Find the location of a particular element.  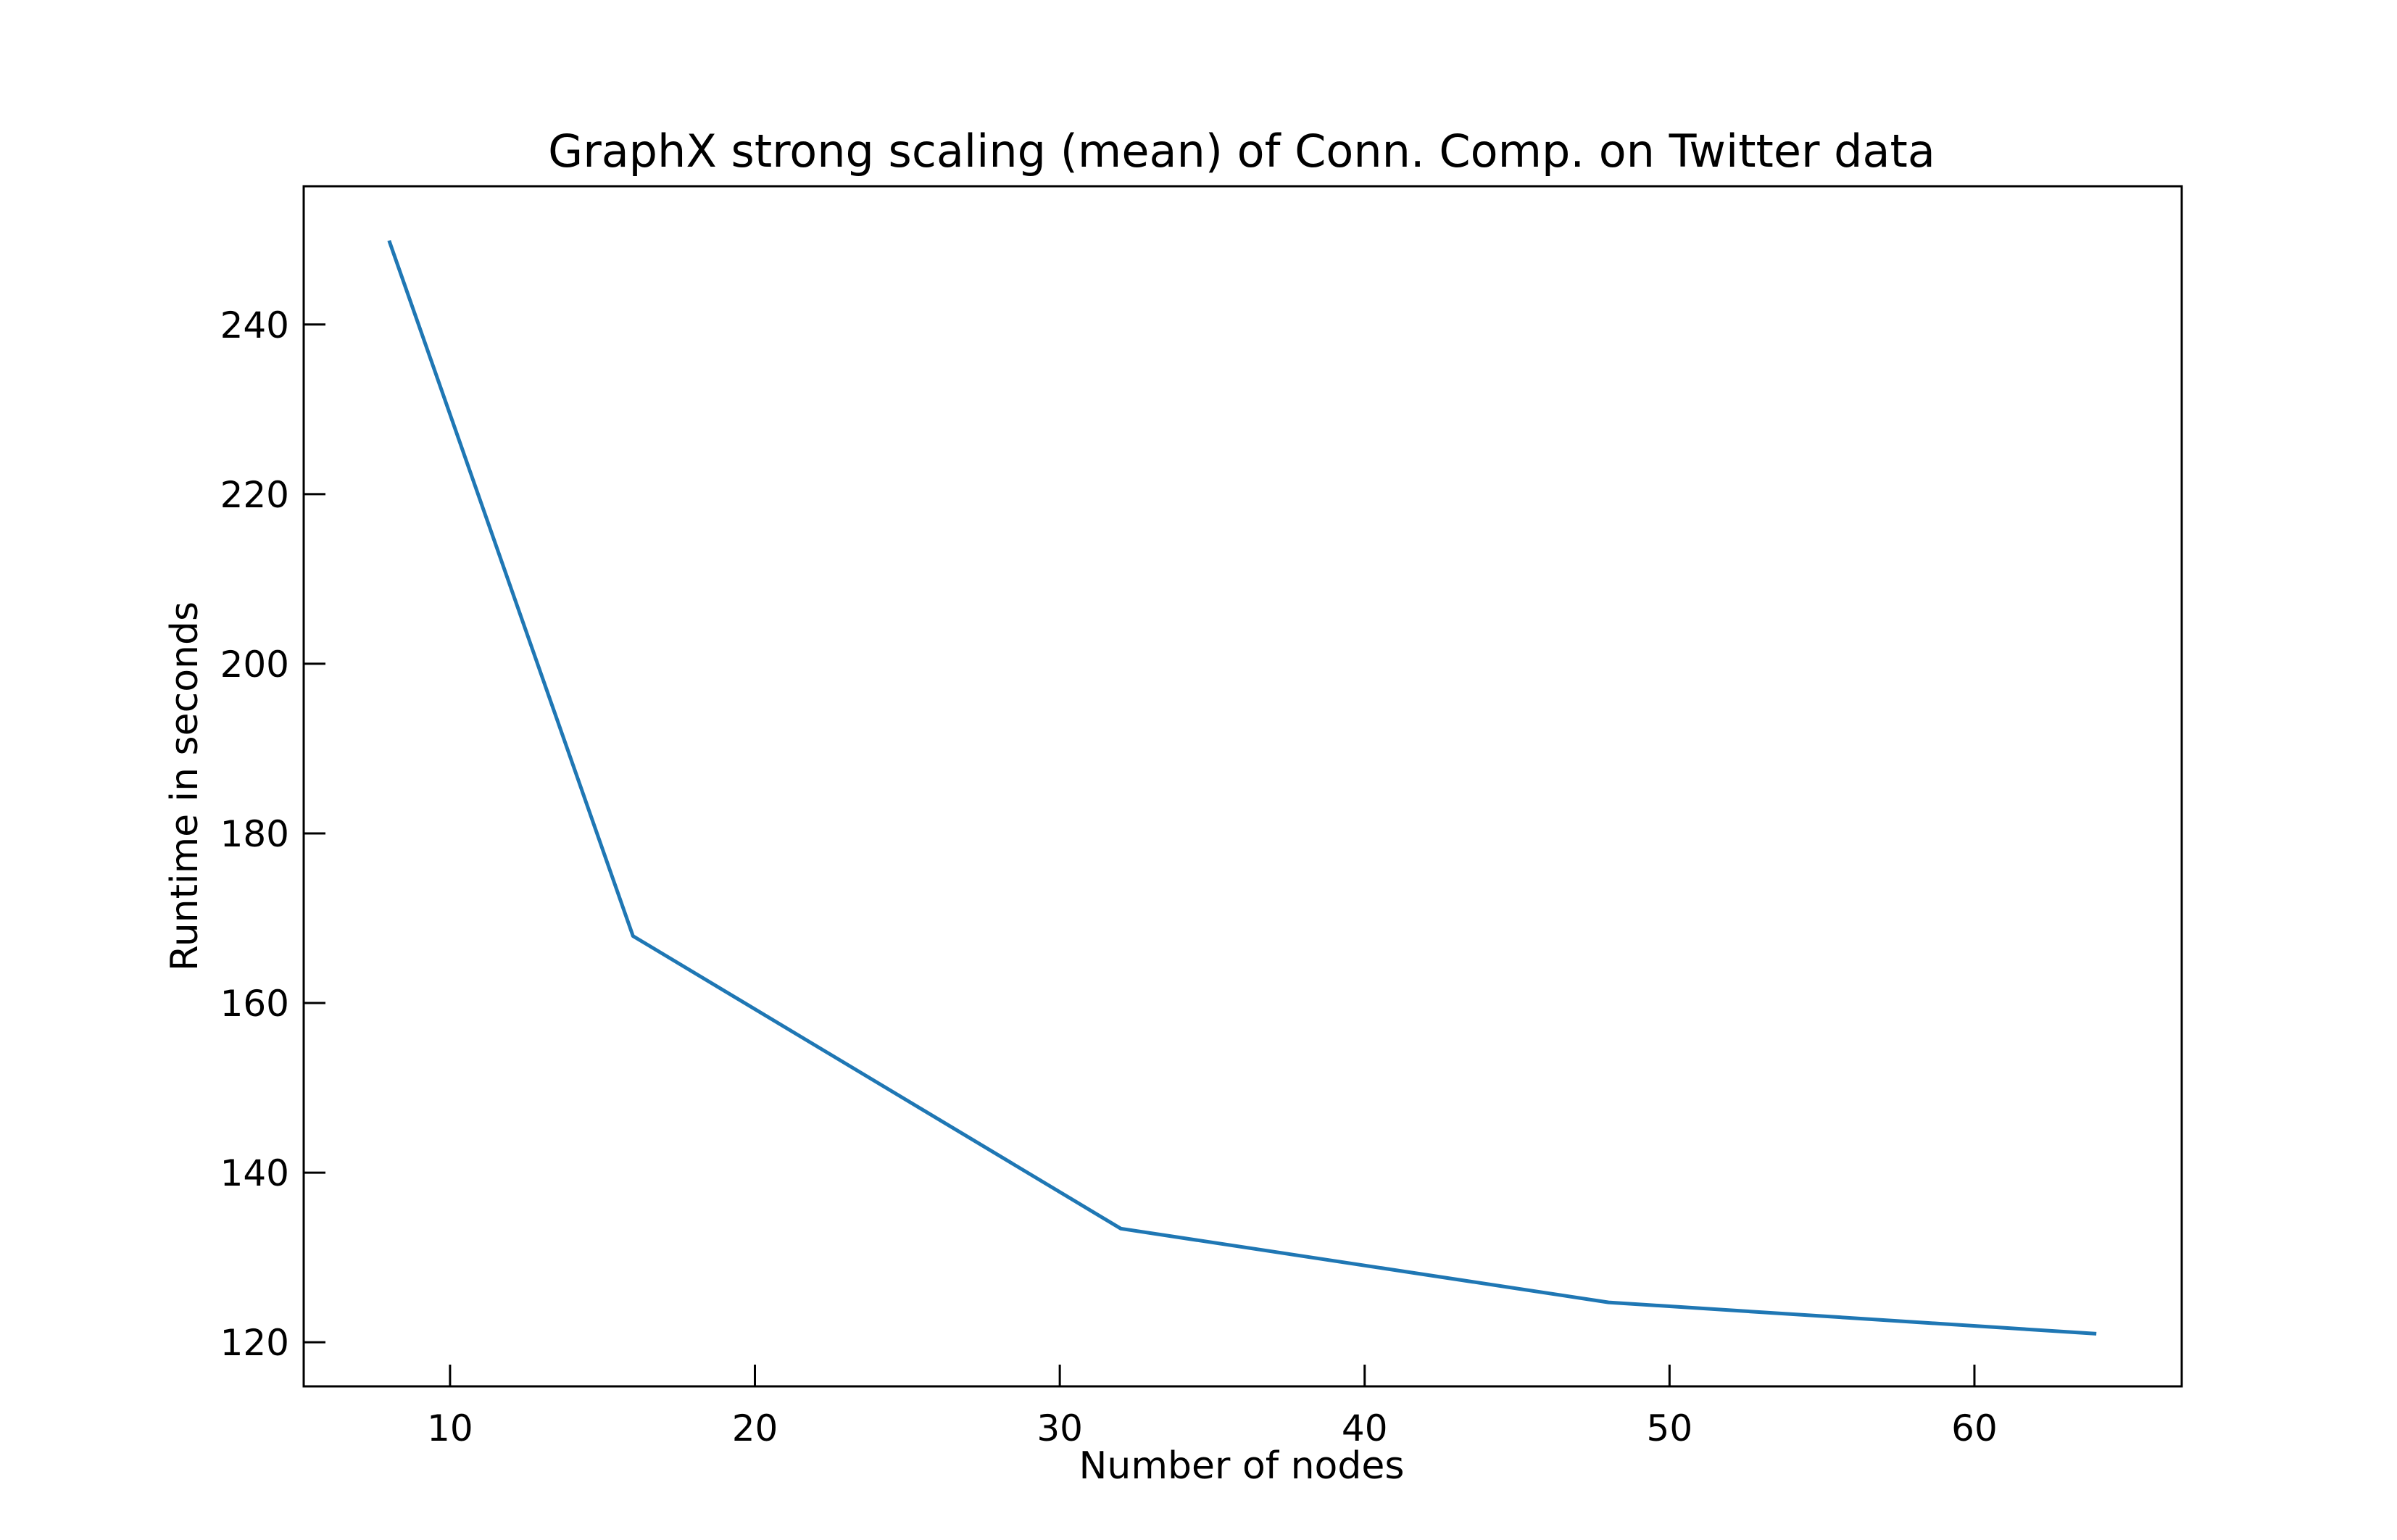

y-tick-label: 180 is located at coordinates (254, 834).